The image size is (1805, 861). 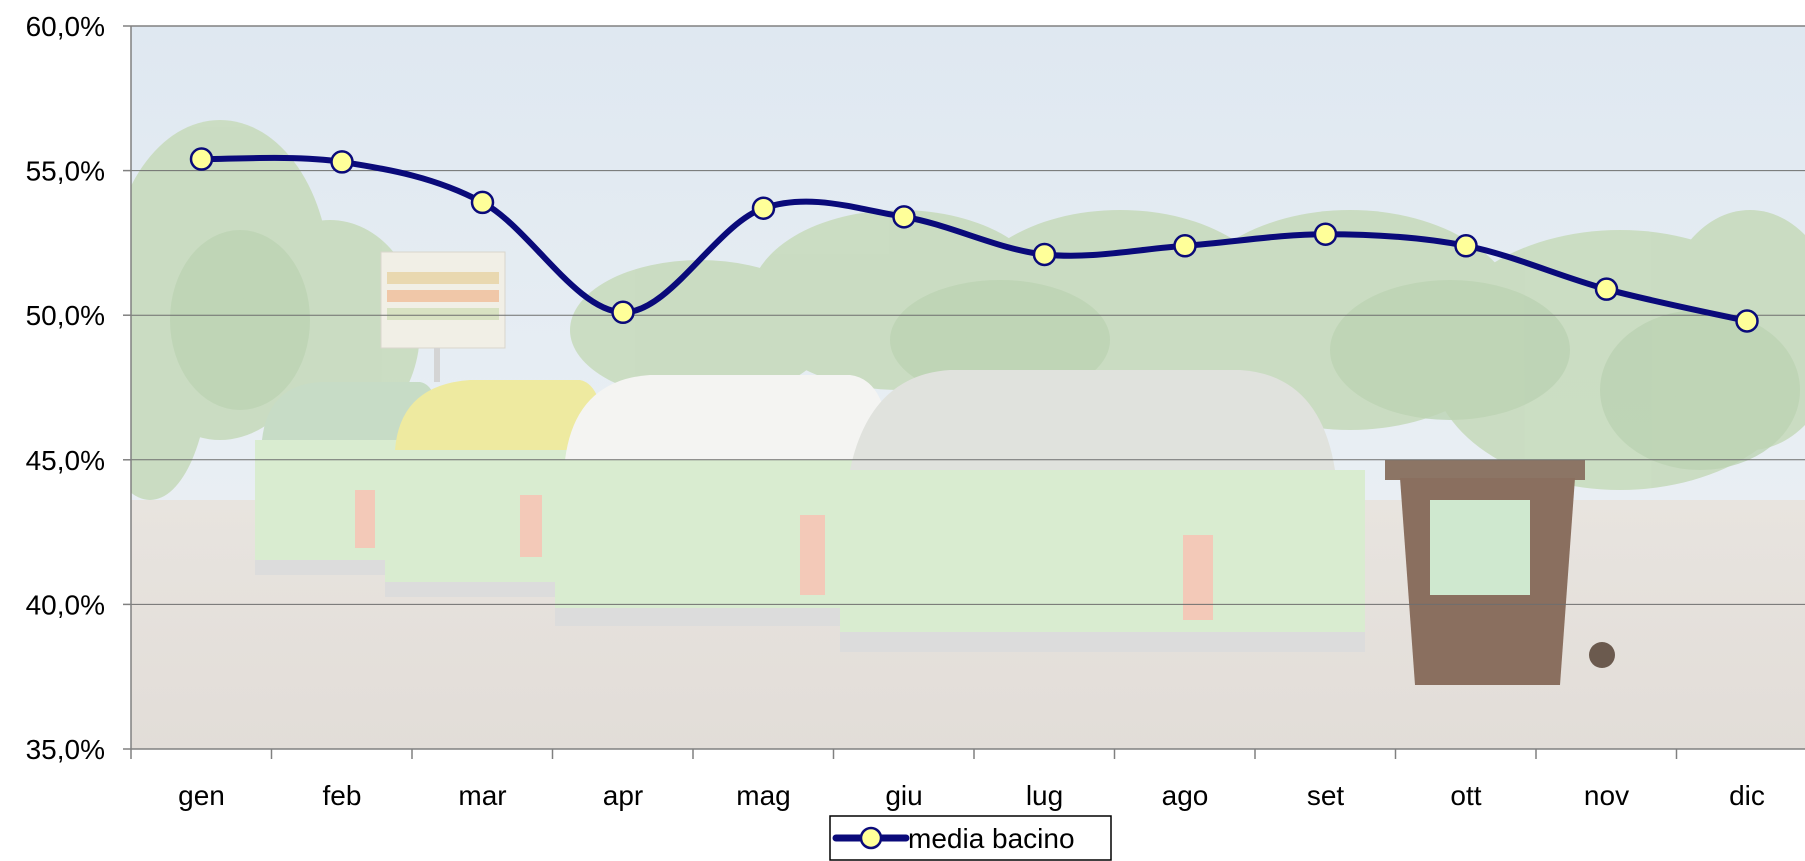 What do you see at coordinates (65, 460) in the screenshot?
I see `y-tick-label: 45,0%` at bounding box center [65, 460].